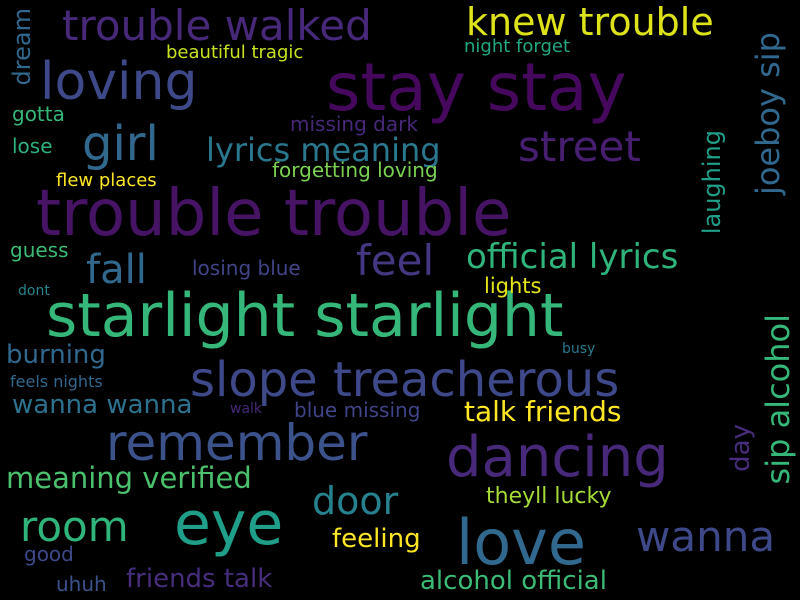 The width and height of the screenshot is (800, 600). I want to click on word-friends-talk: friends talk, so click(199, 579).